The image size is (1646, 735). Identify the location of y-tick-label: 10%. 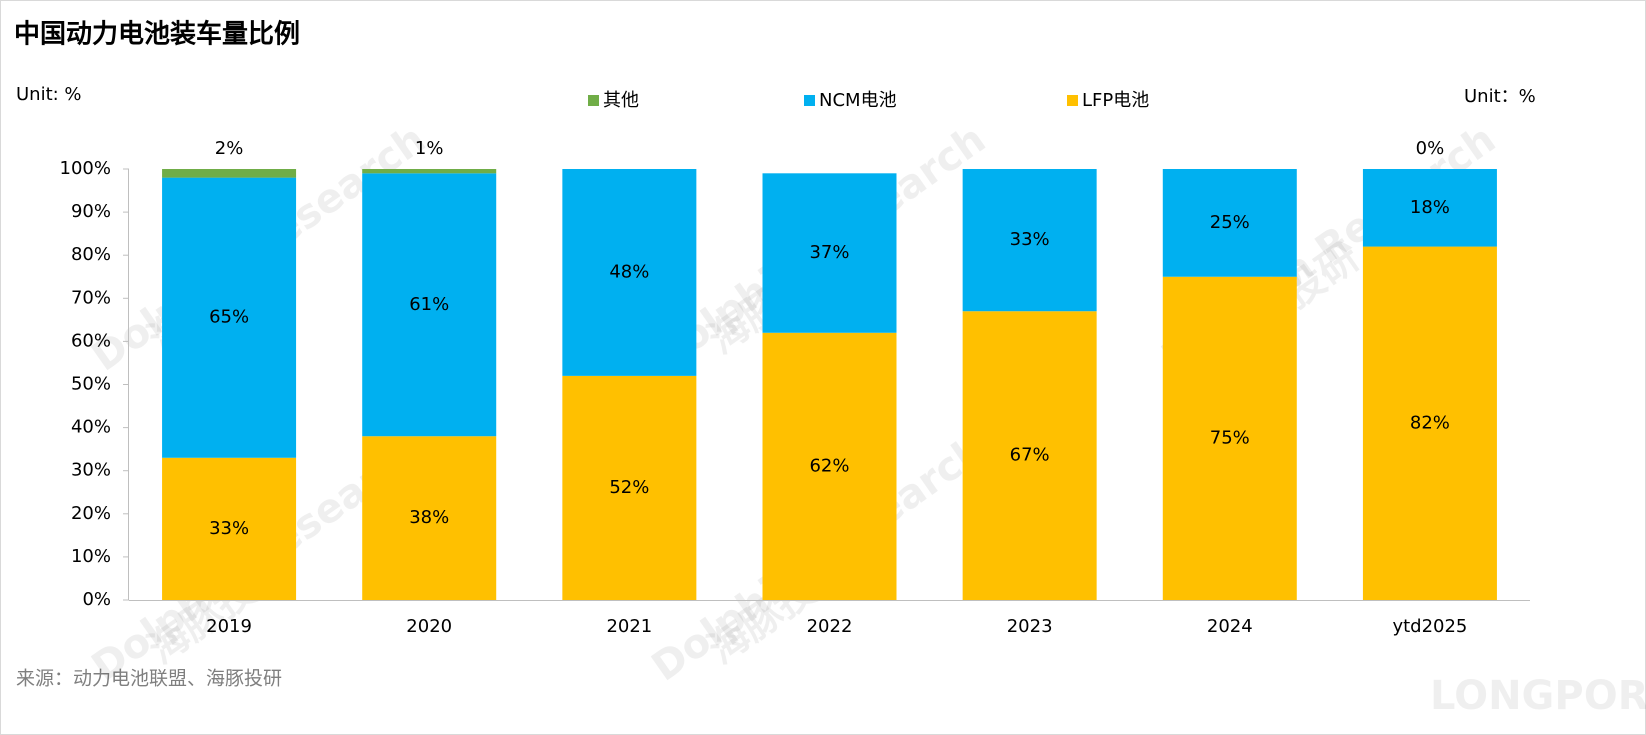
(91, 556).